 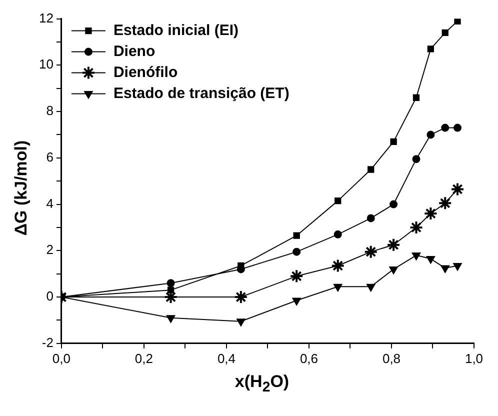 What do you see at coordinates (50, 110) in the screenshot?
I see `y-tick-label: 8` at bounding box center [50, 110].